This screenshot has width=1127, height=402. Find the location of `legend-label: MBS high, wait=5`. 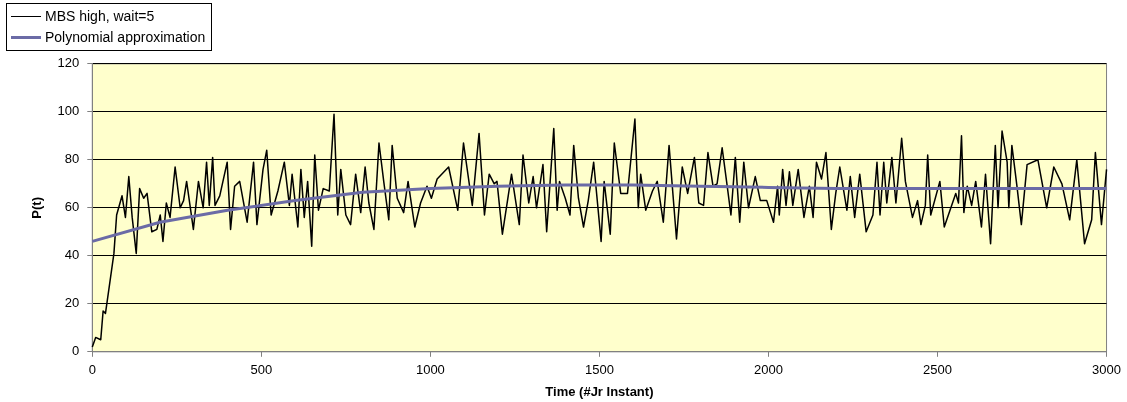

legend-label: MBS high, wait=5 is located at coordinates (100, 16).